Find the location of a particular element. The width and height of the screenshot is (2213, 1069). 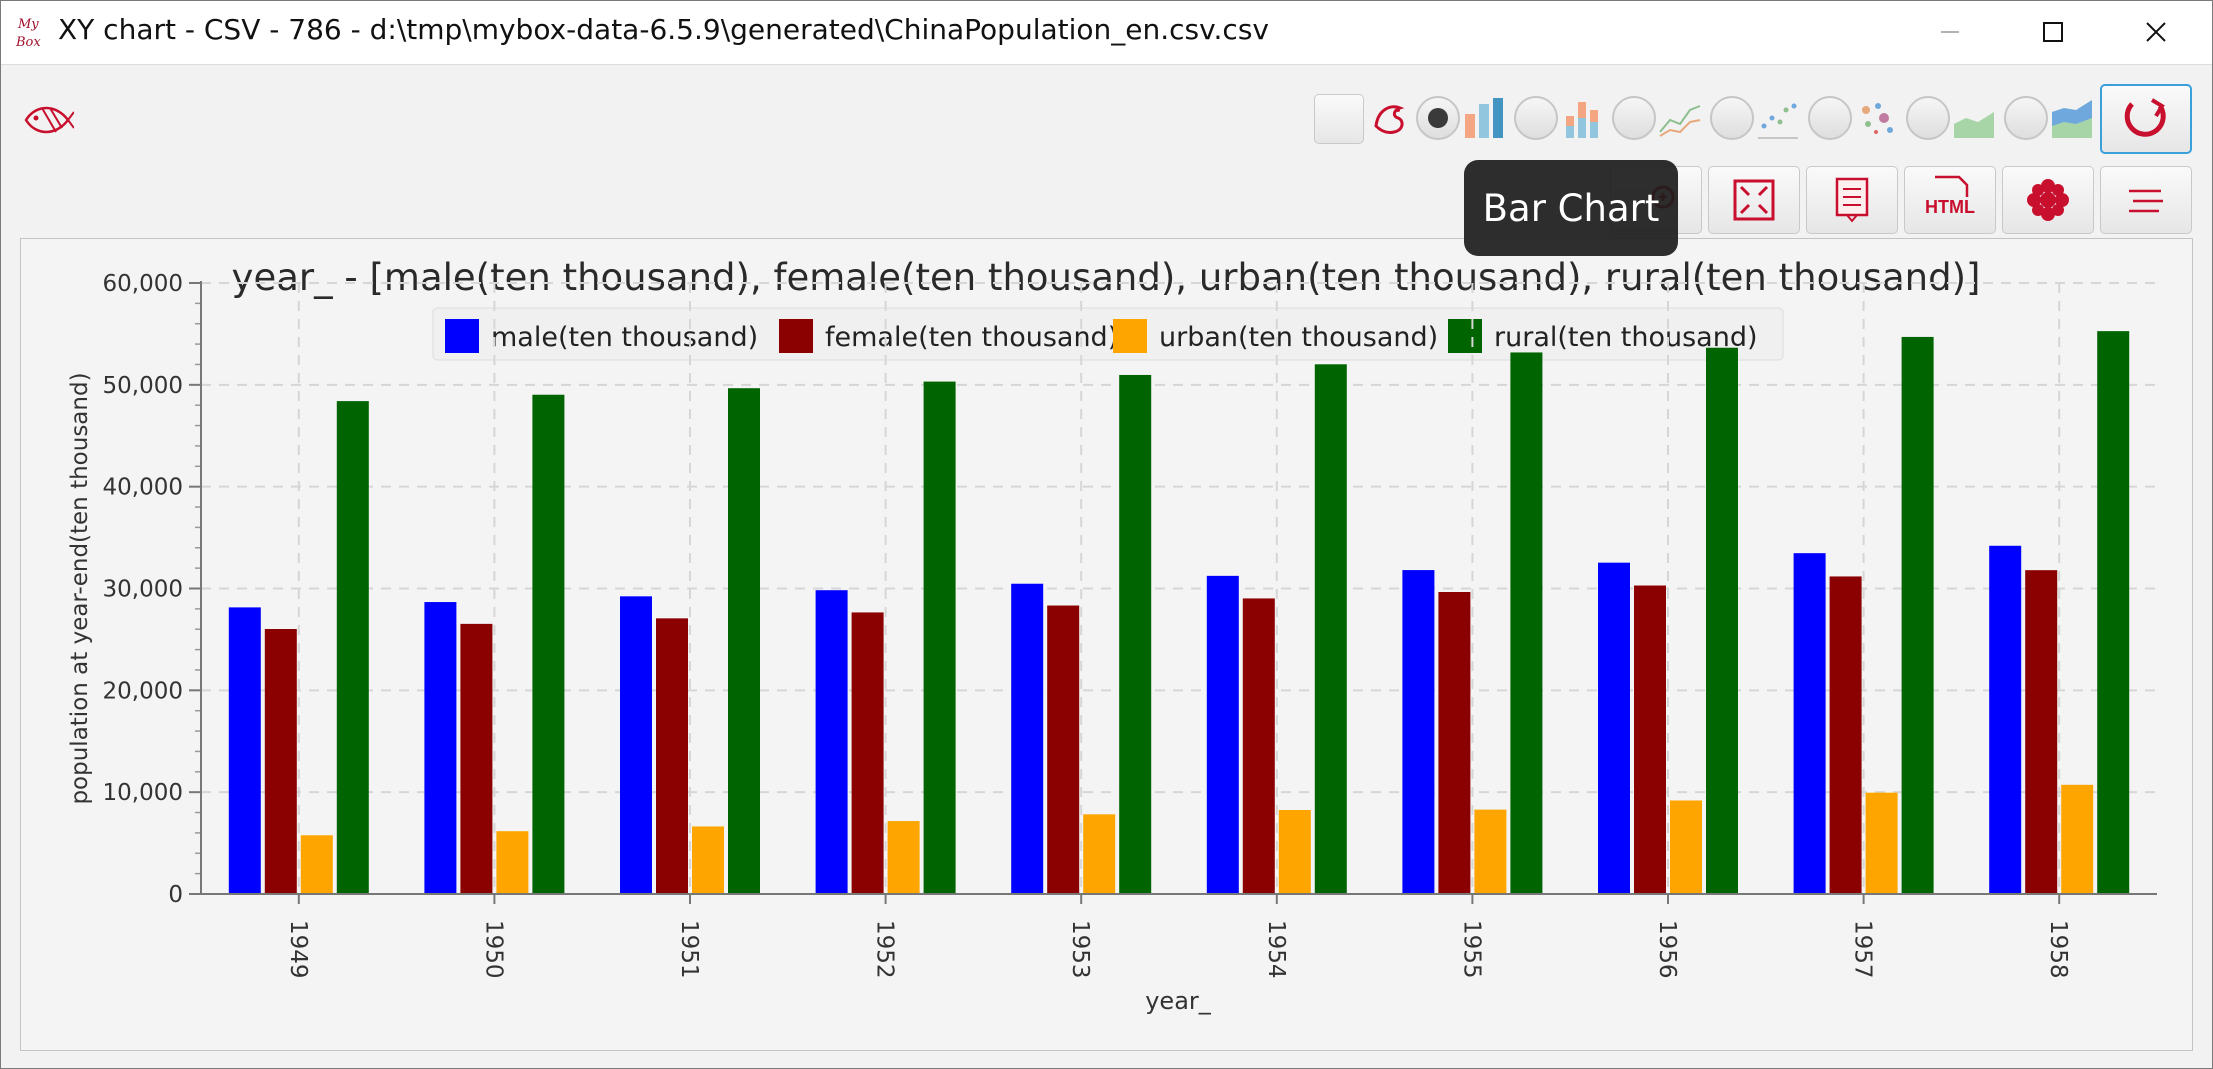

radio-scatter-chart is located at coordinates (1732, 118).